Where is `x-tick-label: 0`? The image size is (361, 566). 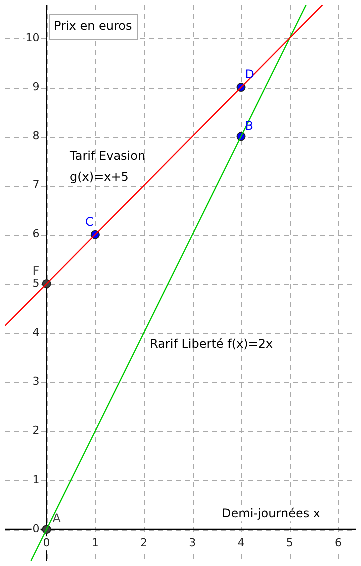 x-tick-label: 0 is located at coordinates (46, 543).